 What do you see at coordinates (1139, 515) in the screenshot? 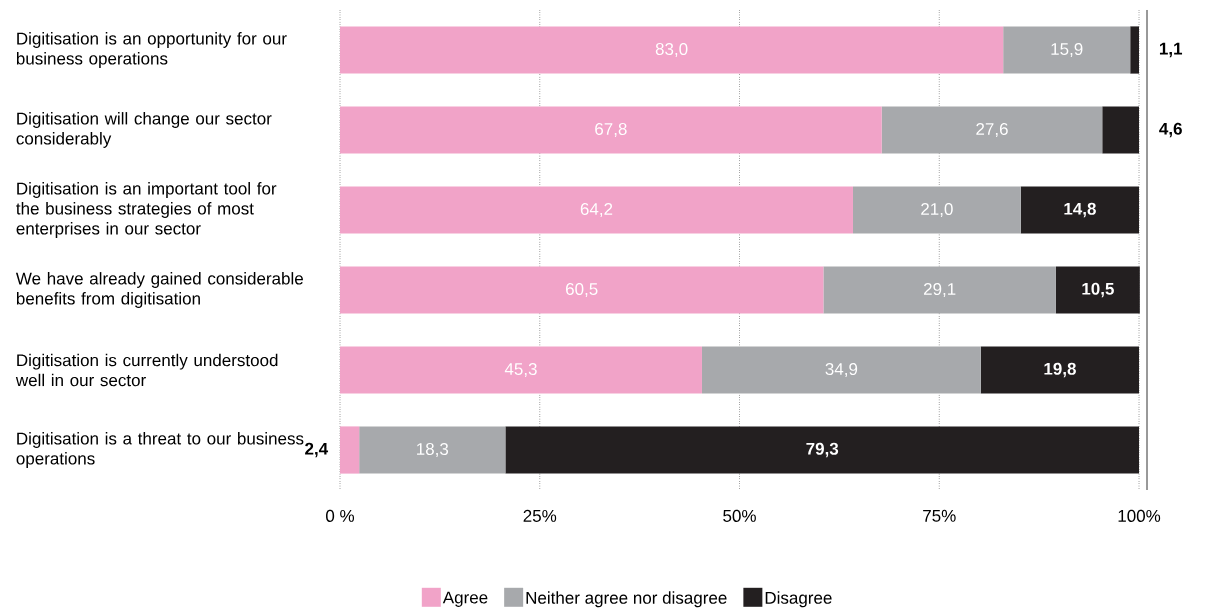
I see `x-tick-label: 100%` at bounding box center [1139, 515].